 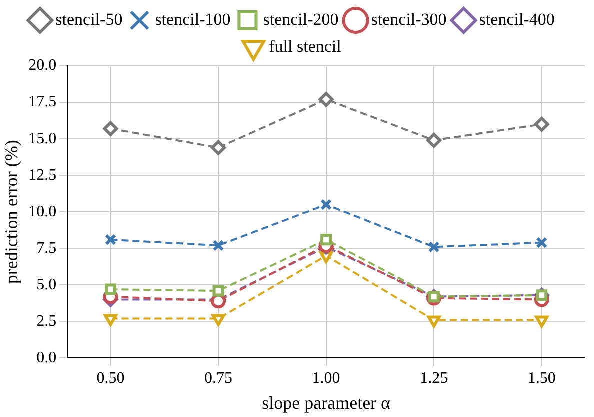 I want to click on x-axis-title: slope parameter α, so click(x=327, y=402).